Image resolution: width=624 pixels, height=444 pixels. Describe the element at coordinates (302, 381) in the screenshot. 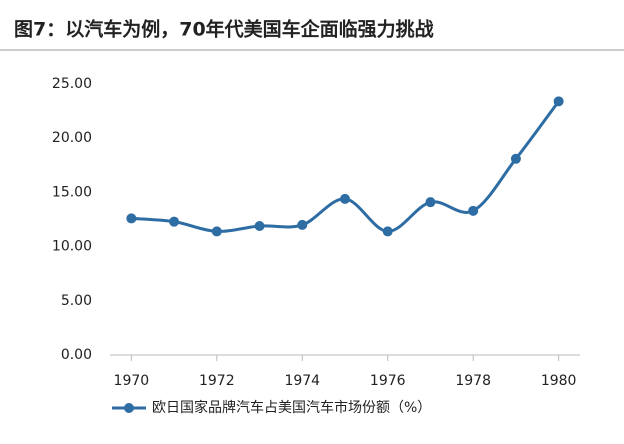

I see `x-tick-label: 1974` at that location.